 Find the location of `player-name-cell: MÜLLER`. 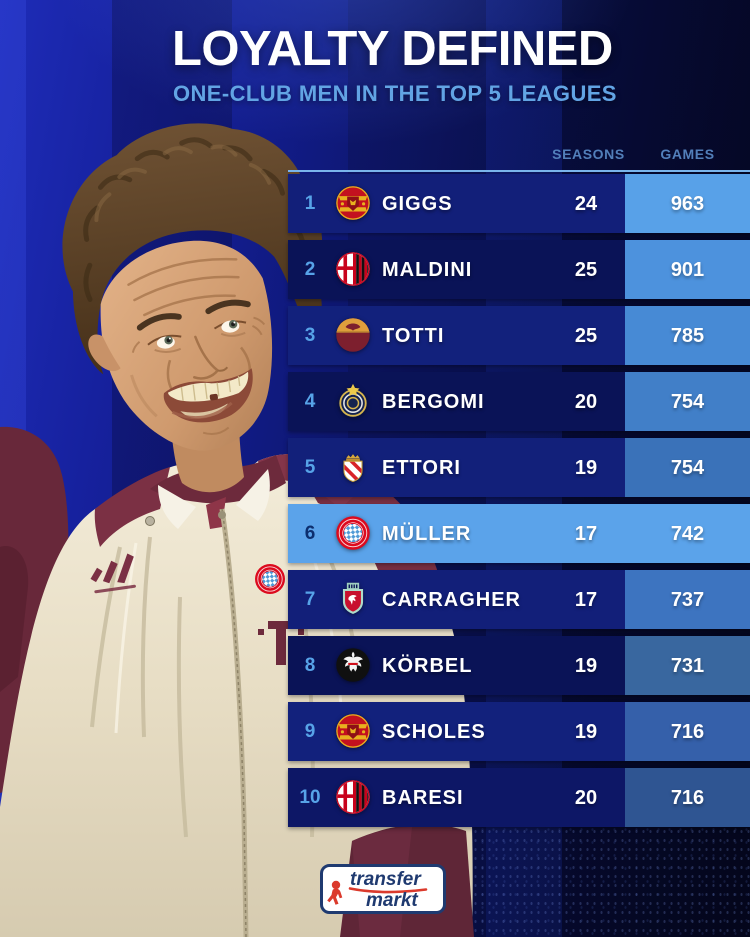

player-name-cell: MÜLLER is located at coordinates (427, 534).